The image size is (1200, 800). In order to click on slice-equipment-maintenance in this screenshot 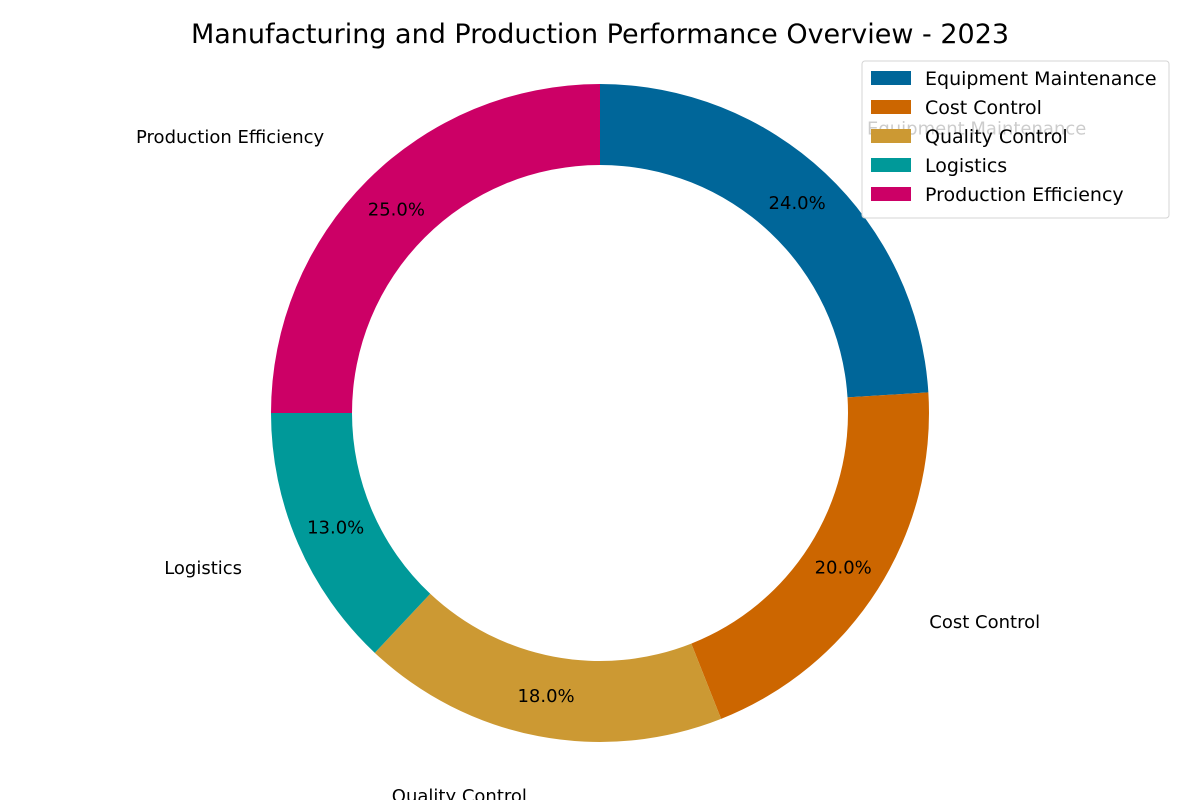, I will do `click(764, 241)`.